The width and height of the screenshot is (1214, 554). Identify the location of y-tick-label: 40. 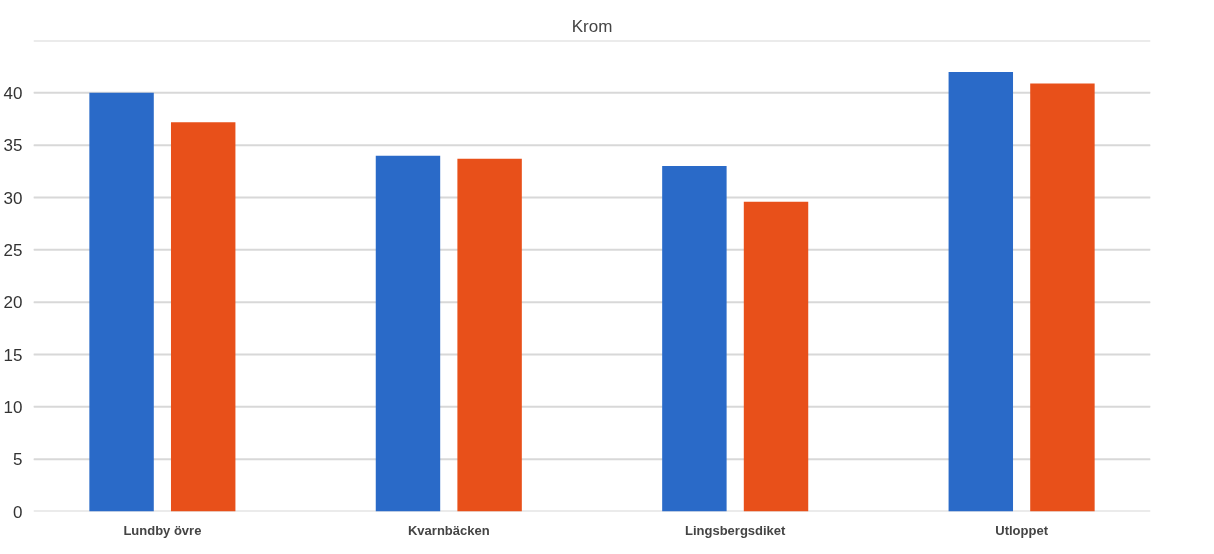
(13, 93).